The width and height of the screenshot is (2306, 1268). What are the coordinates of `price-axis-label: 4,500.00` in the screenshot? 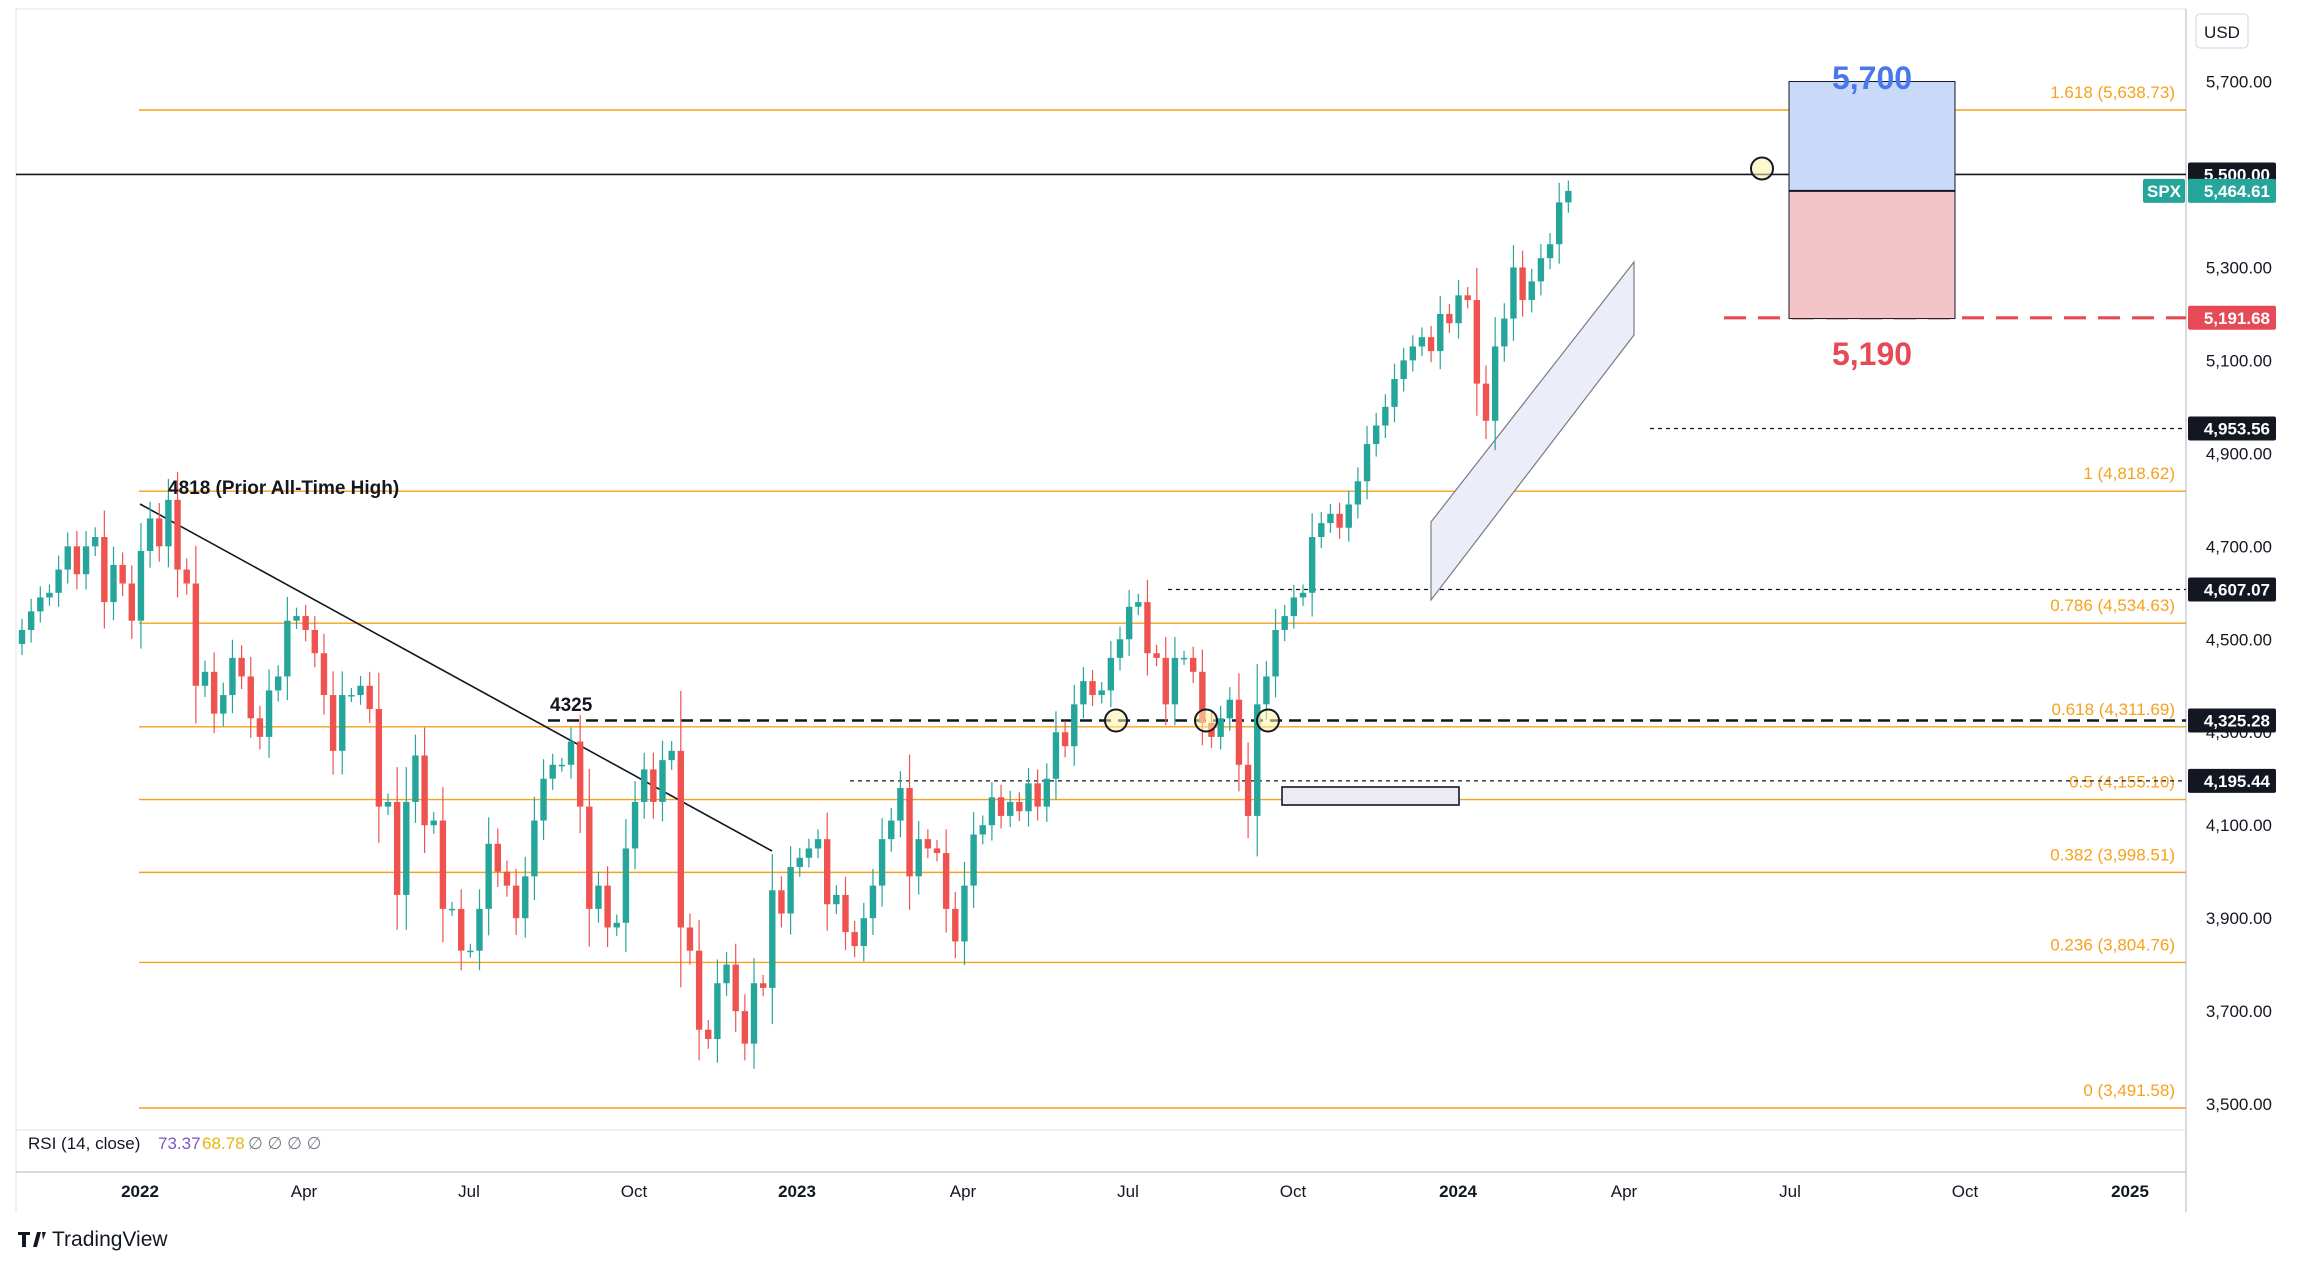 It's located at (2239, 639).